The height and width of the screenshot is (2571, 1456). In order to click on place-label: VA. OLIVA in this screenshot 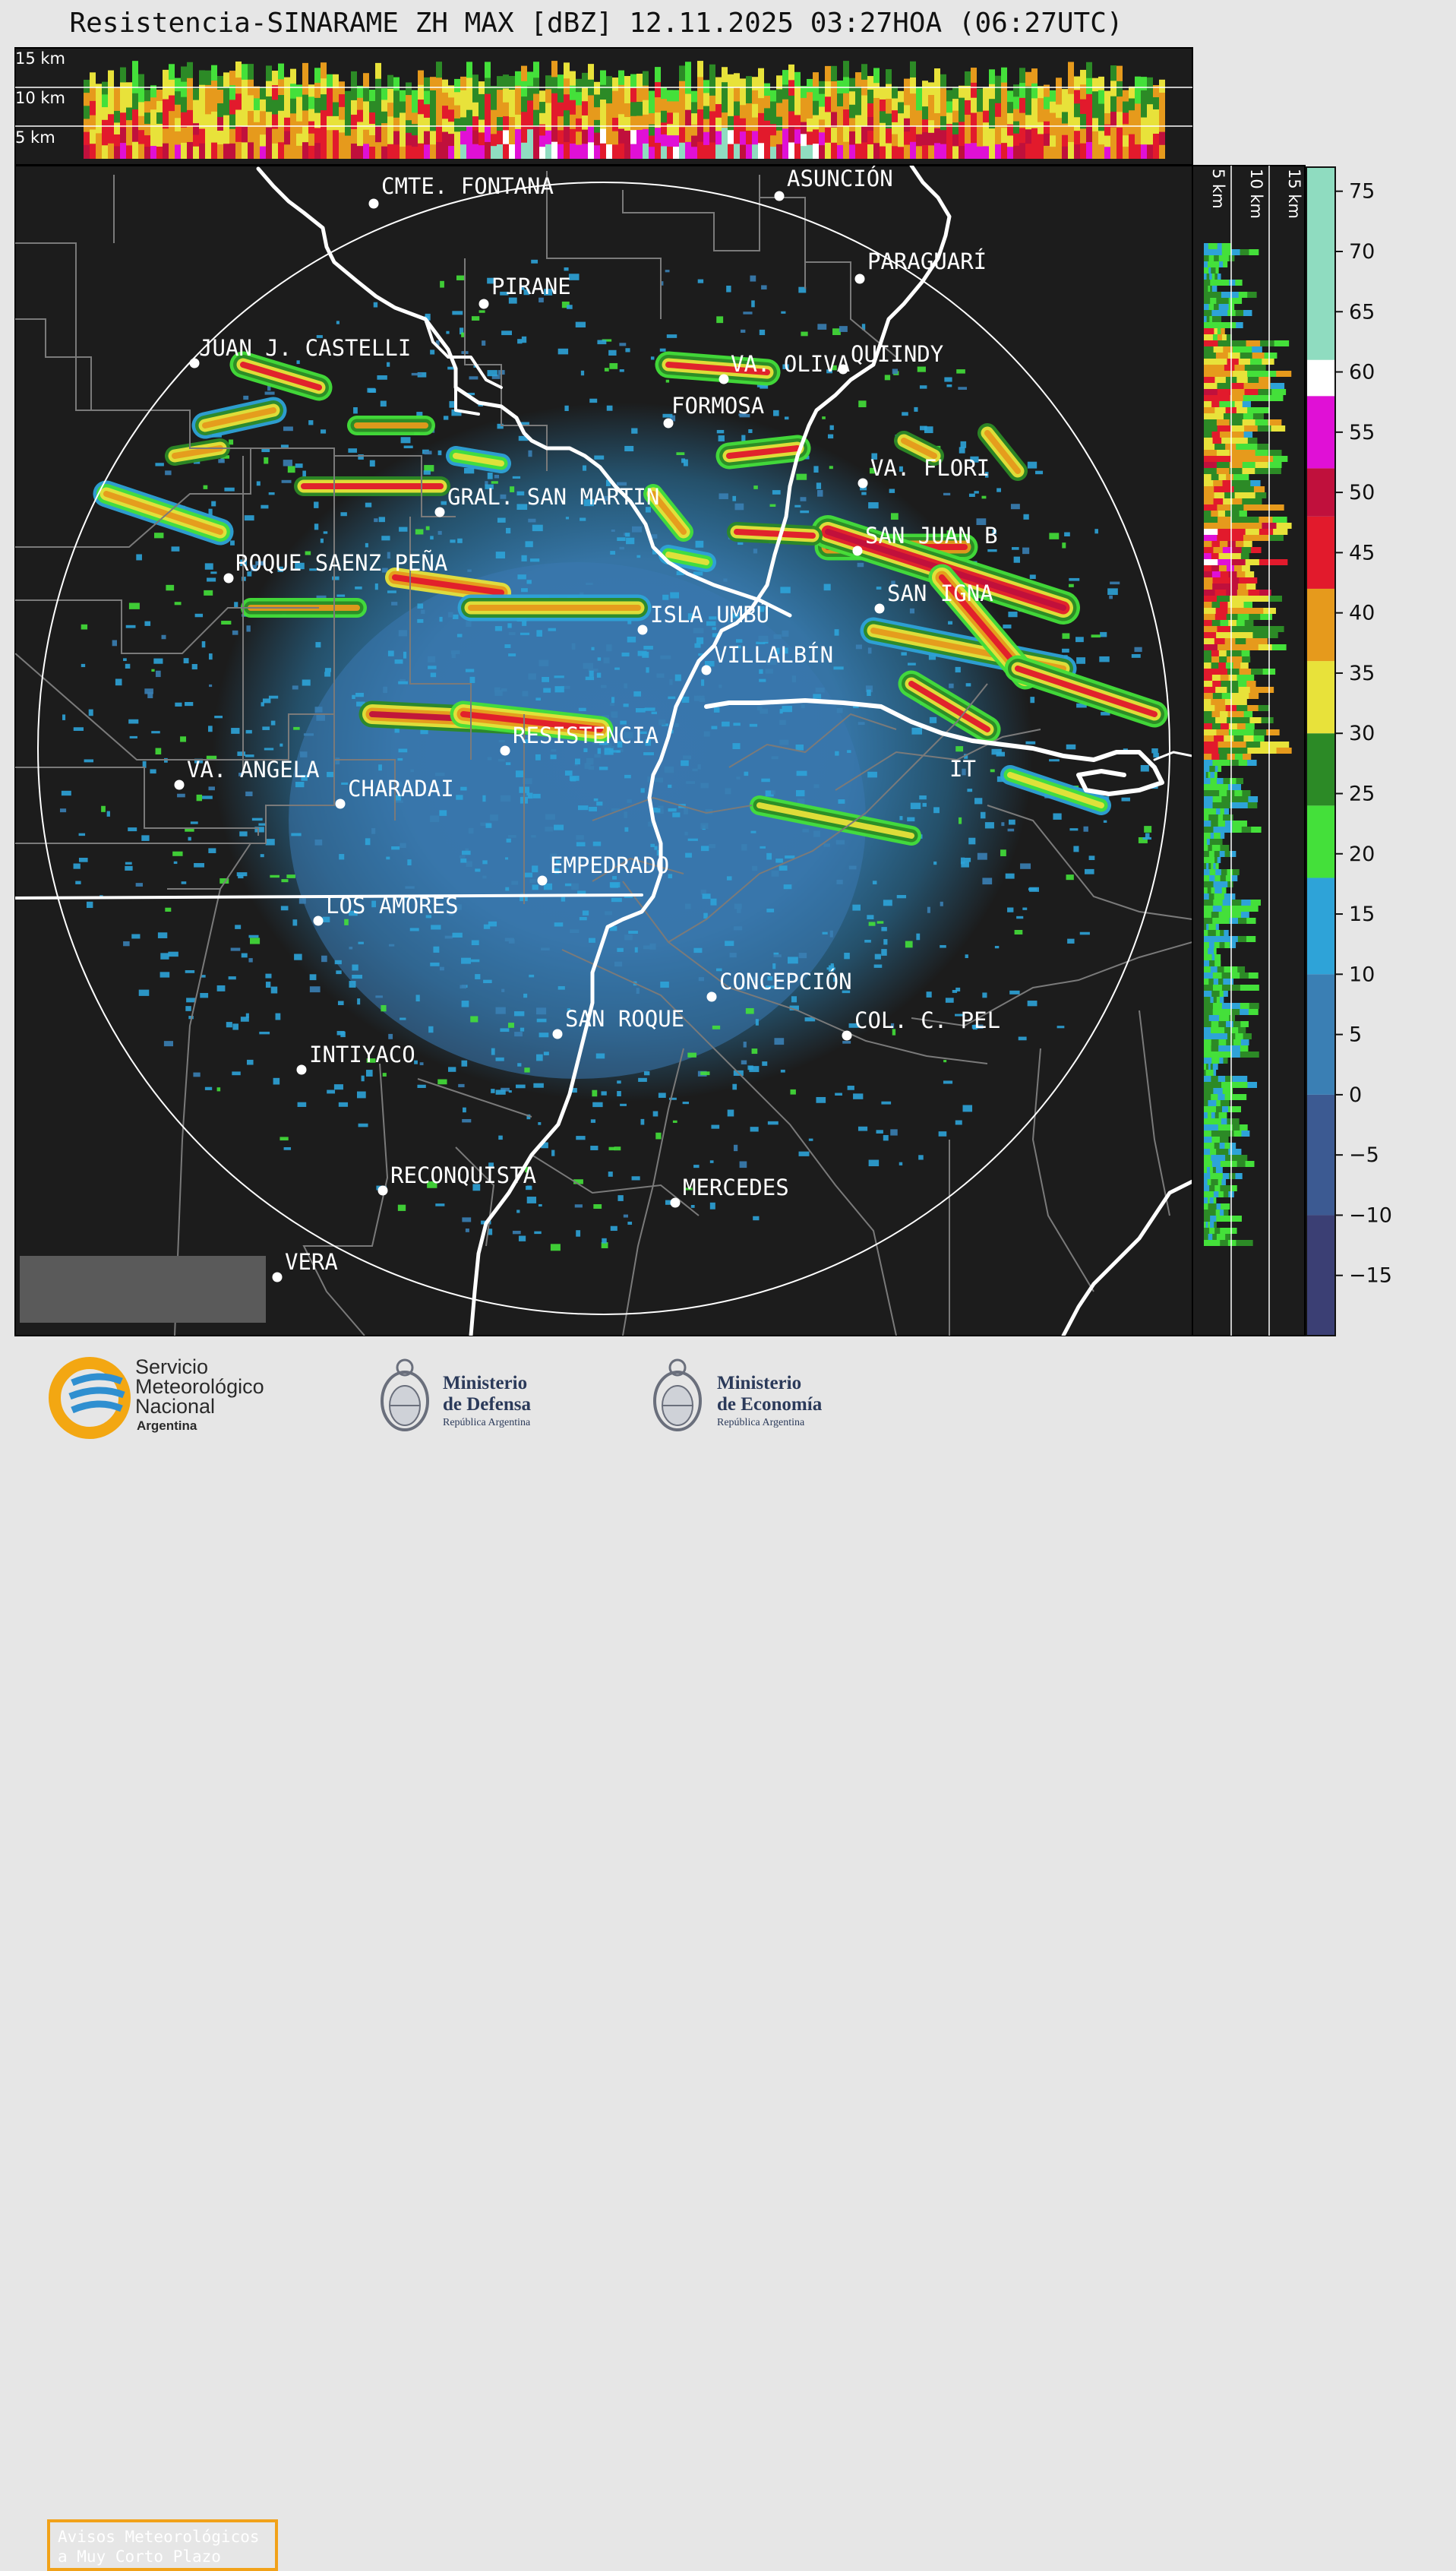, I will do `click(790, 364)`.